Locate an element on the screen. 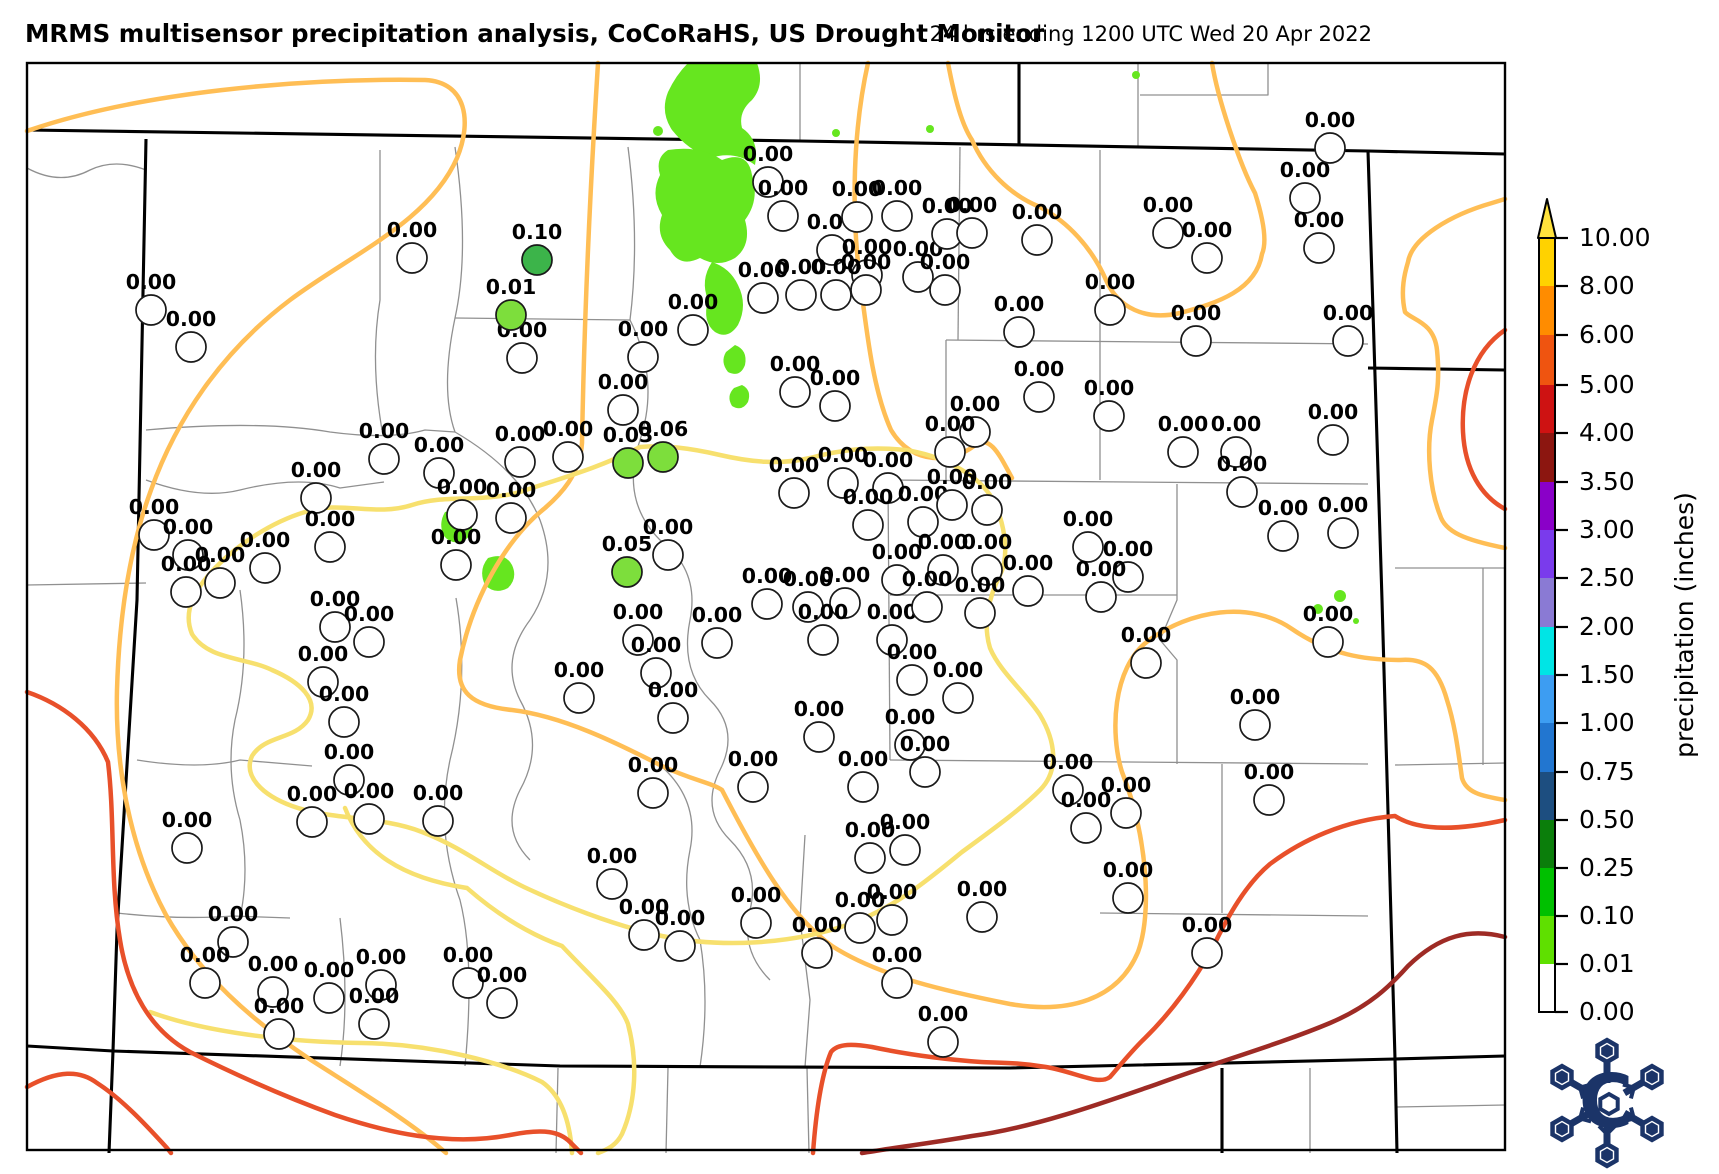 The width and height of the screenshot is (1719, 1174). colorbar-tick-label: 5.00 is located at coordinates (1607, 384).